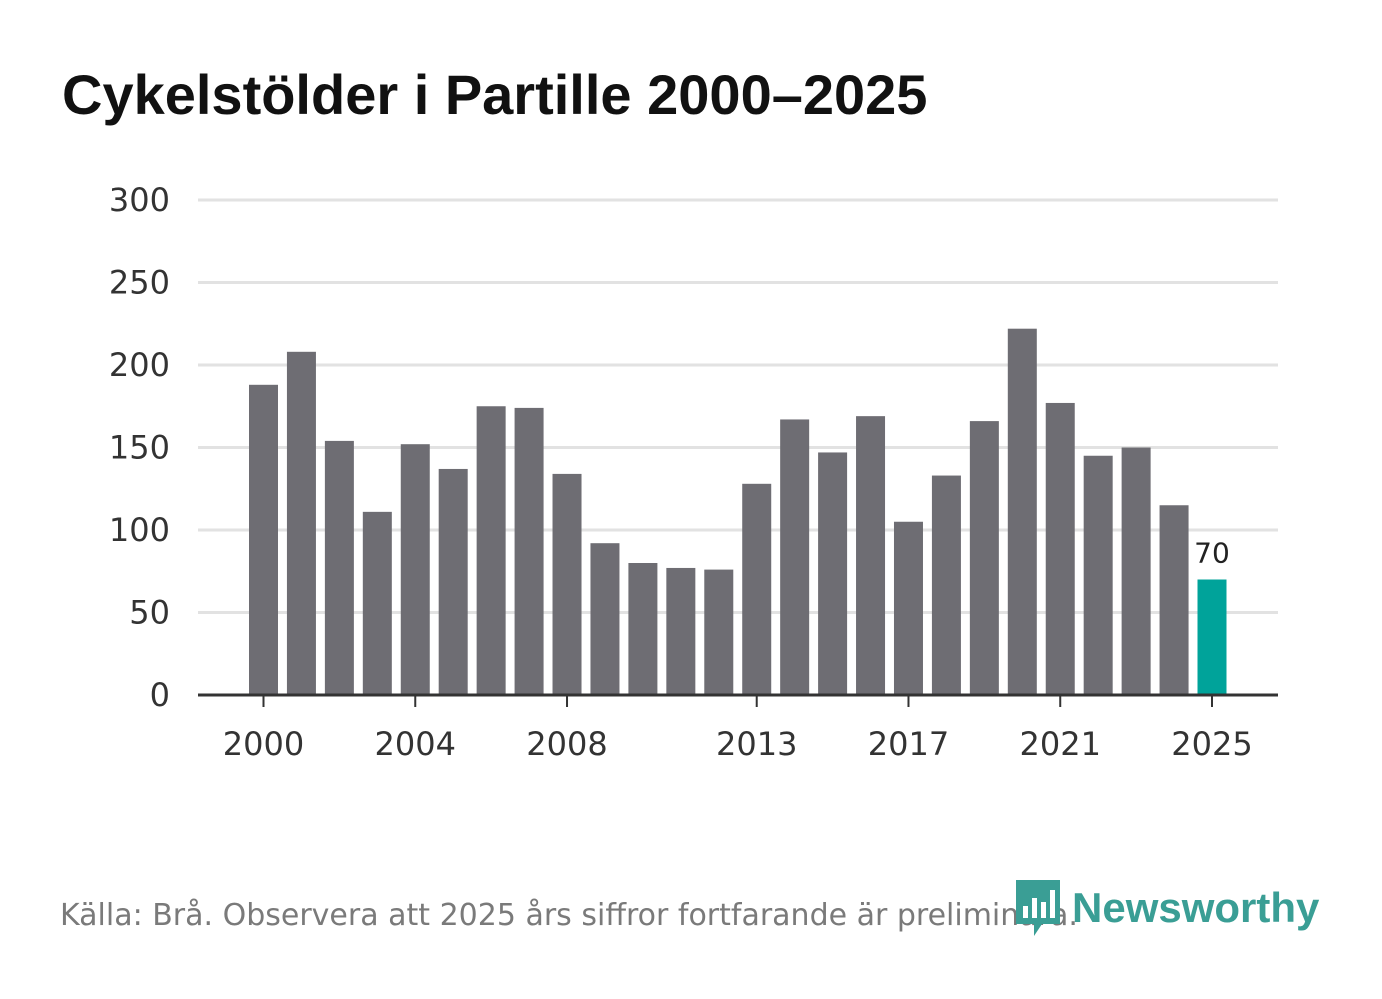 The width and height of the screenshot is (1382, 999). What do you see at coordinates (1136, 571) in the screenshot?
I see `bar-2023` at bounding box center [1136, 571].